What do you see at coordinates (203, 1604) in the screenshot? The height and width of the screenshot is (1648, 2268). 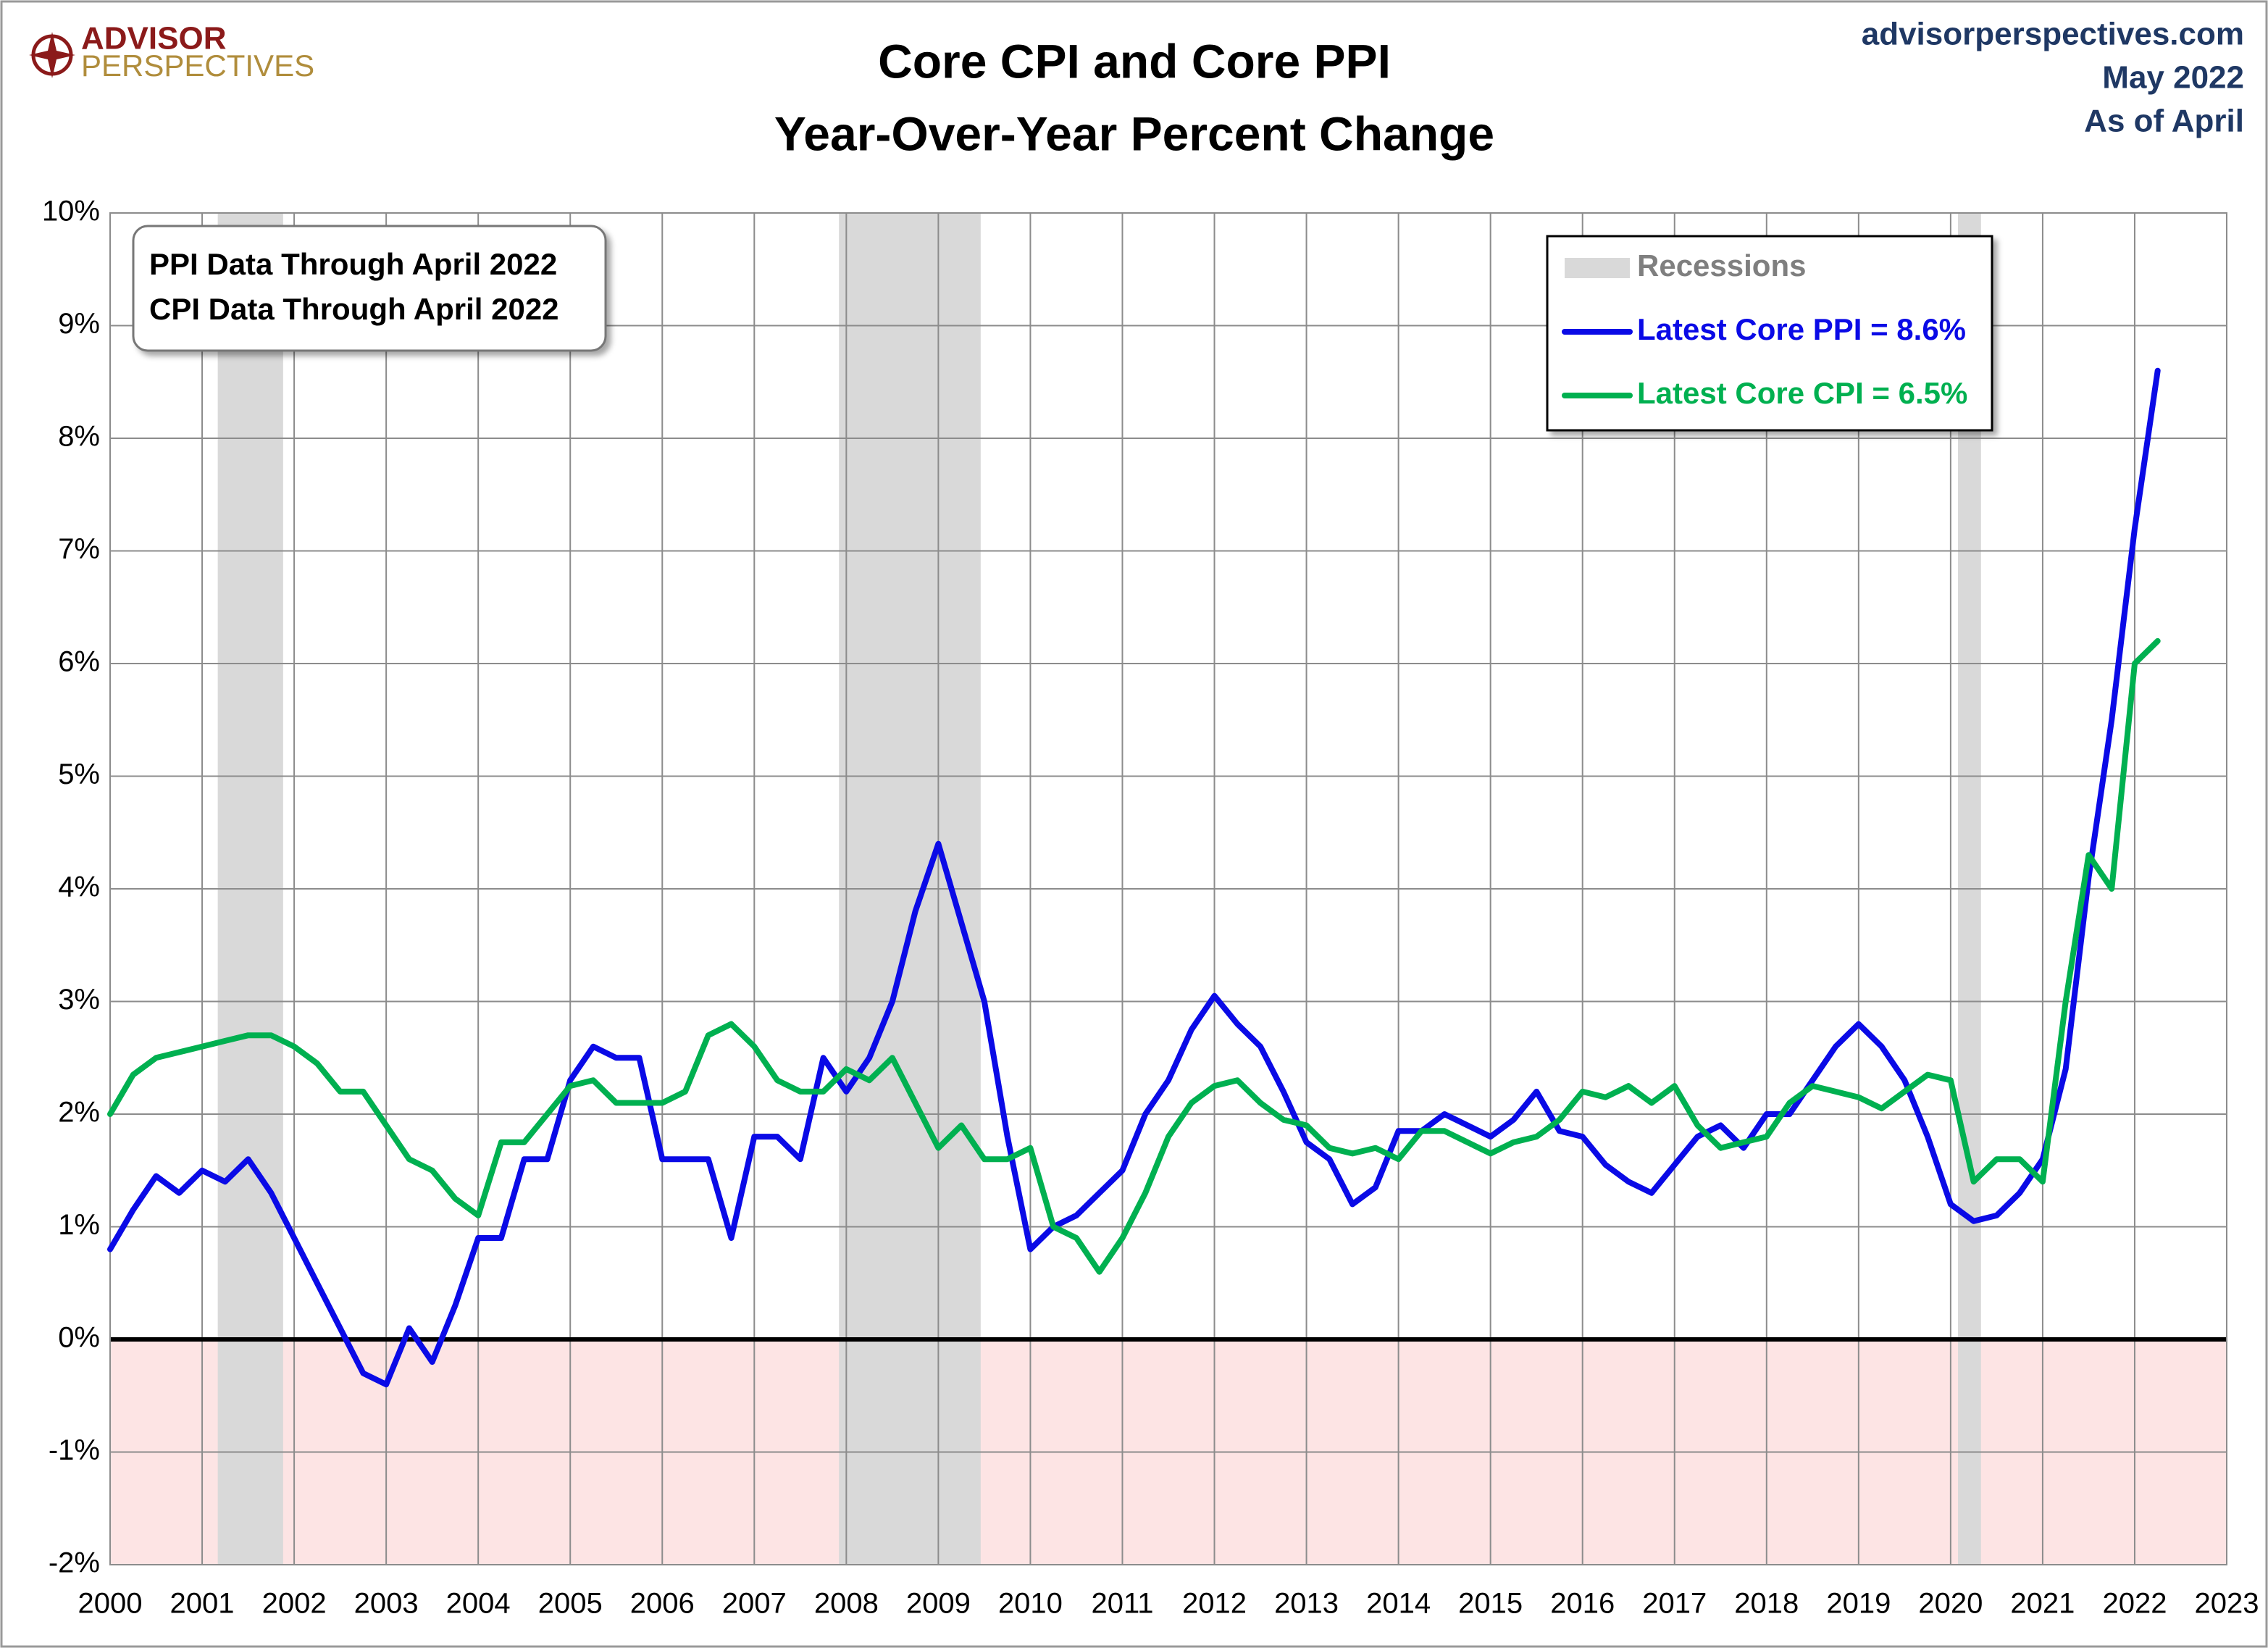 I see `x-tick-label: 2001` at bounding box center [203, 1604].